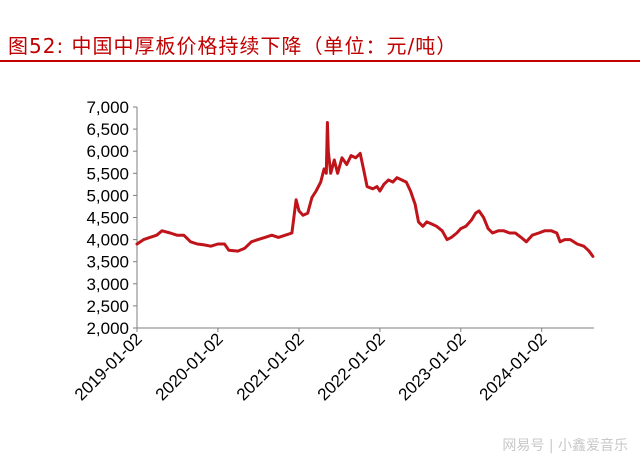 The width and height of the screenshot is (640, 463). I want to click on y-tick-label: 5,000, so click(107, 195).